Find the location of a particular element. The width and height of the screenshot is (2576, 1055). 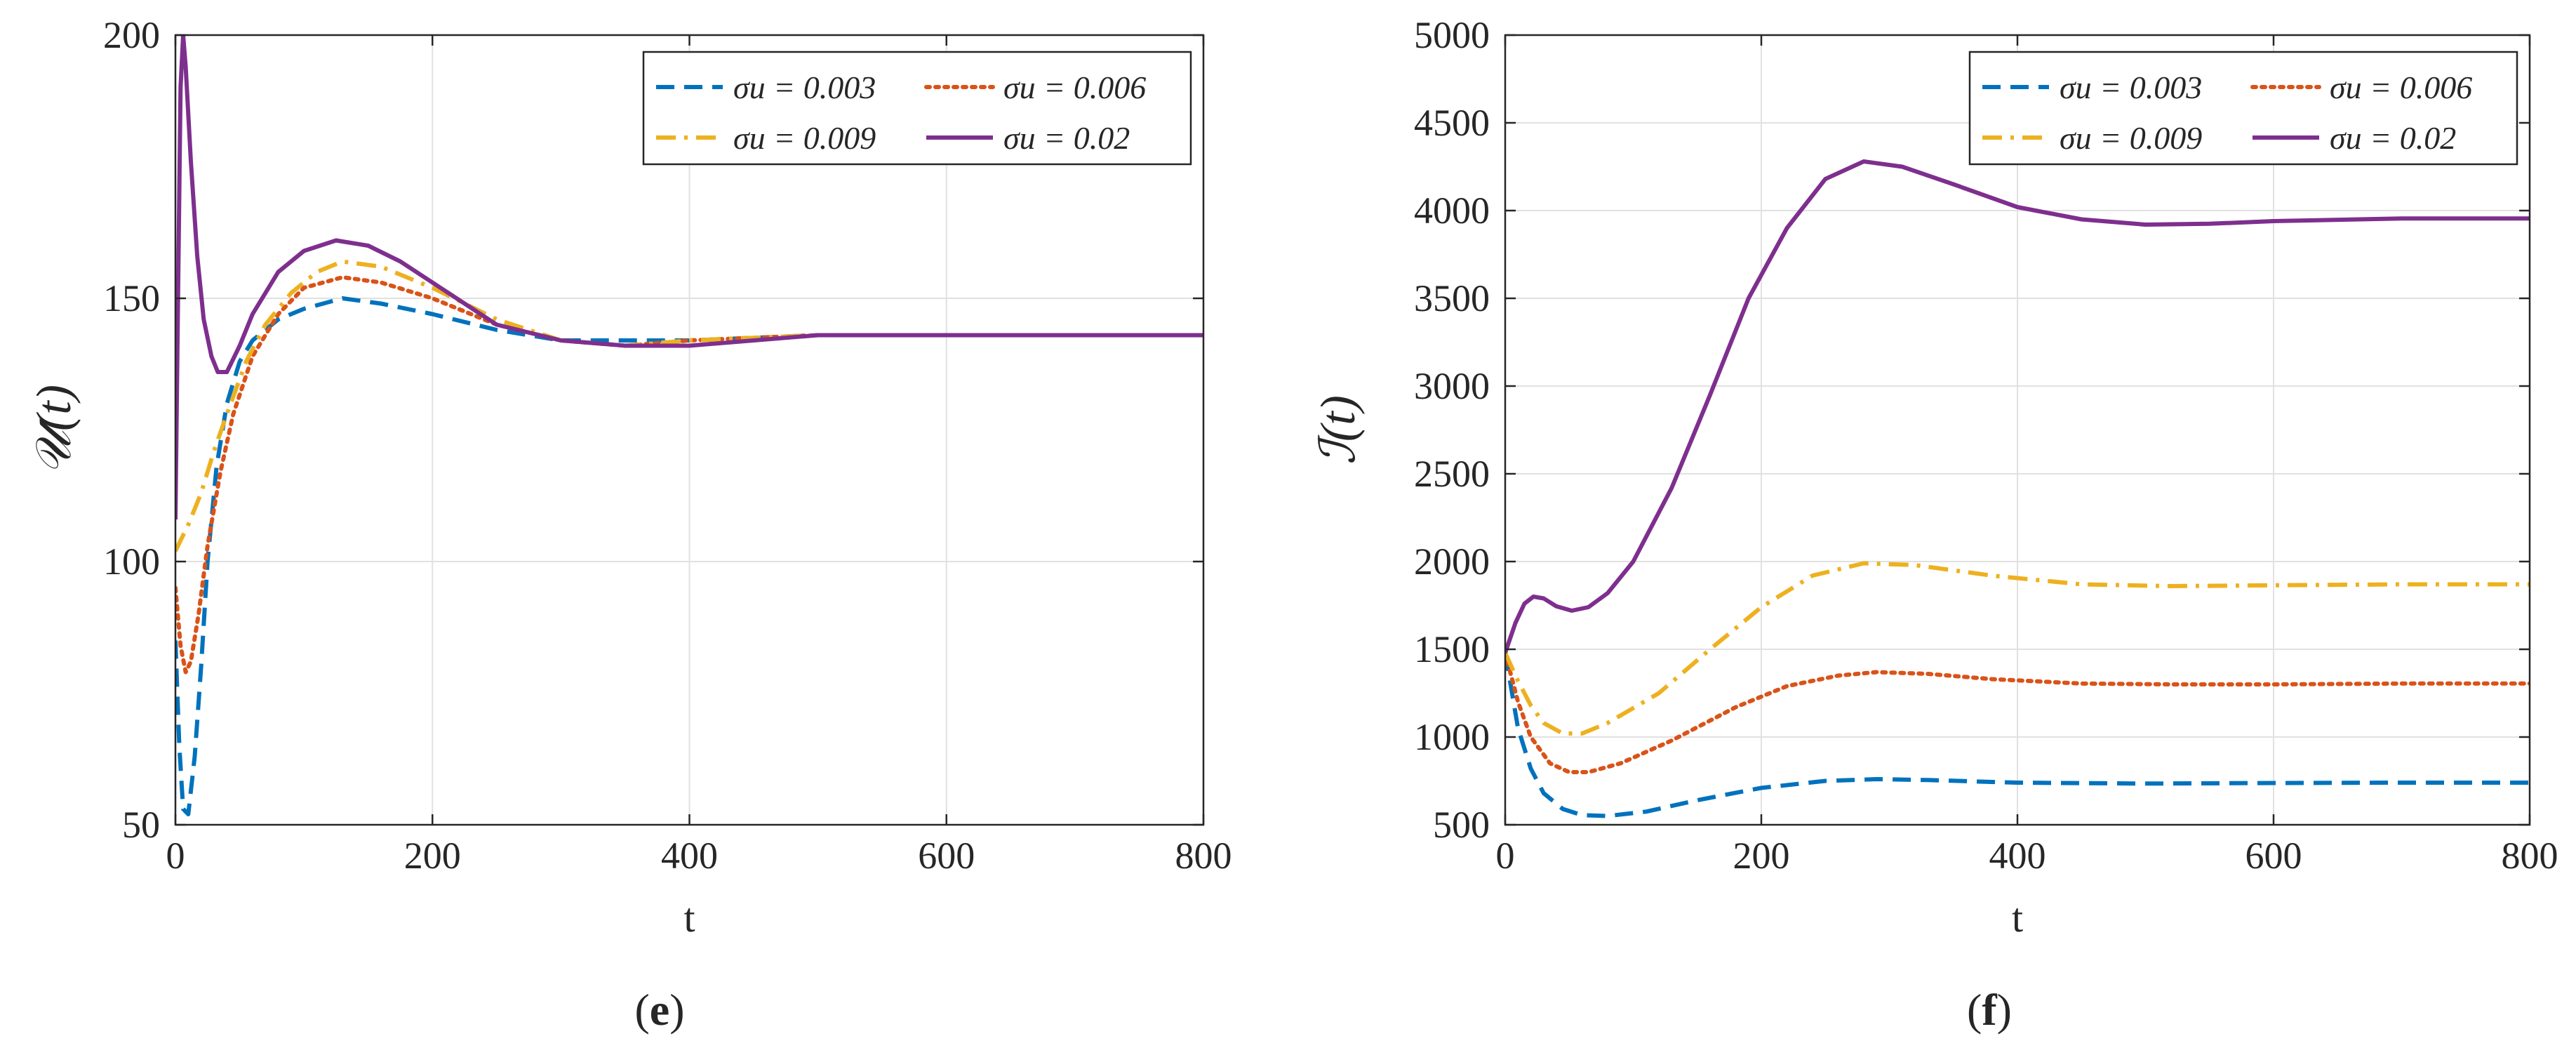

panel-label-letter: e is located at coordinates (660, 1010).